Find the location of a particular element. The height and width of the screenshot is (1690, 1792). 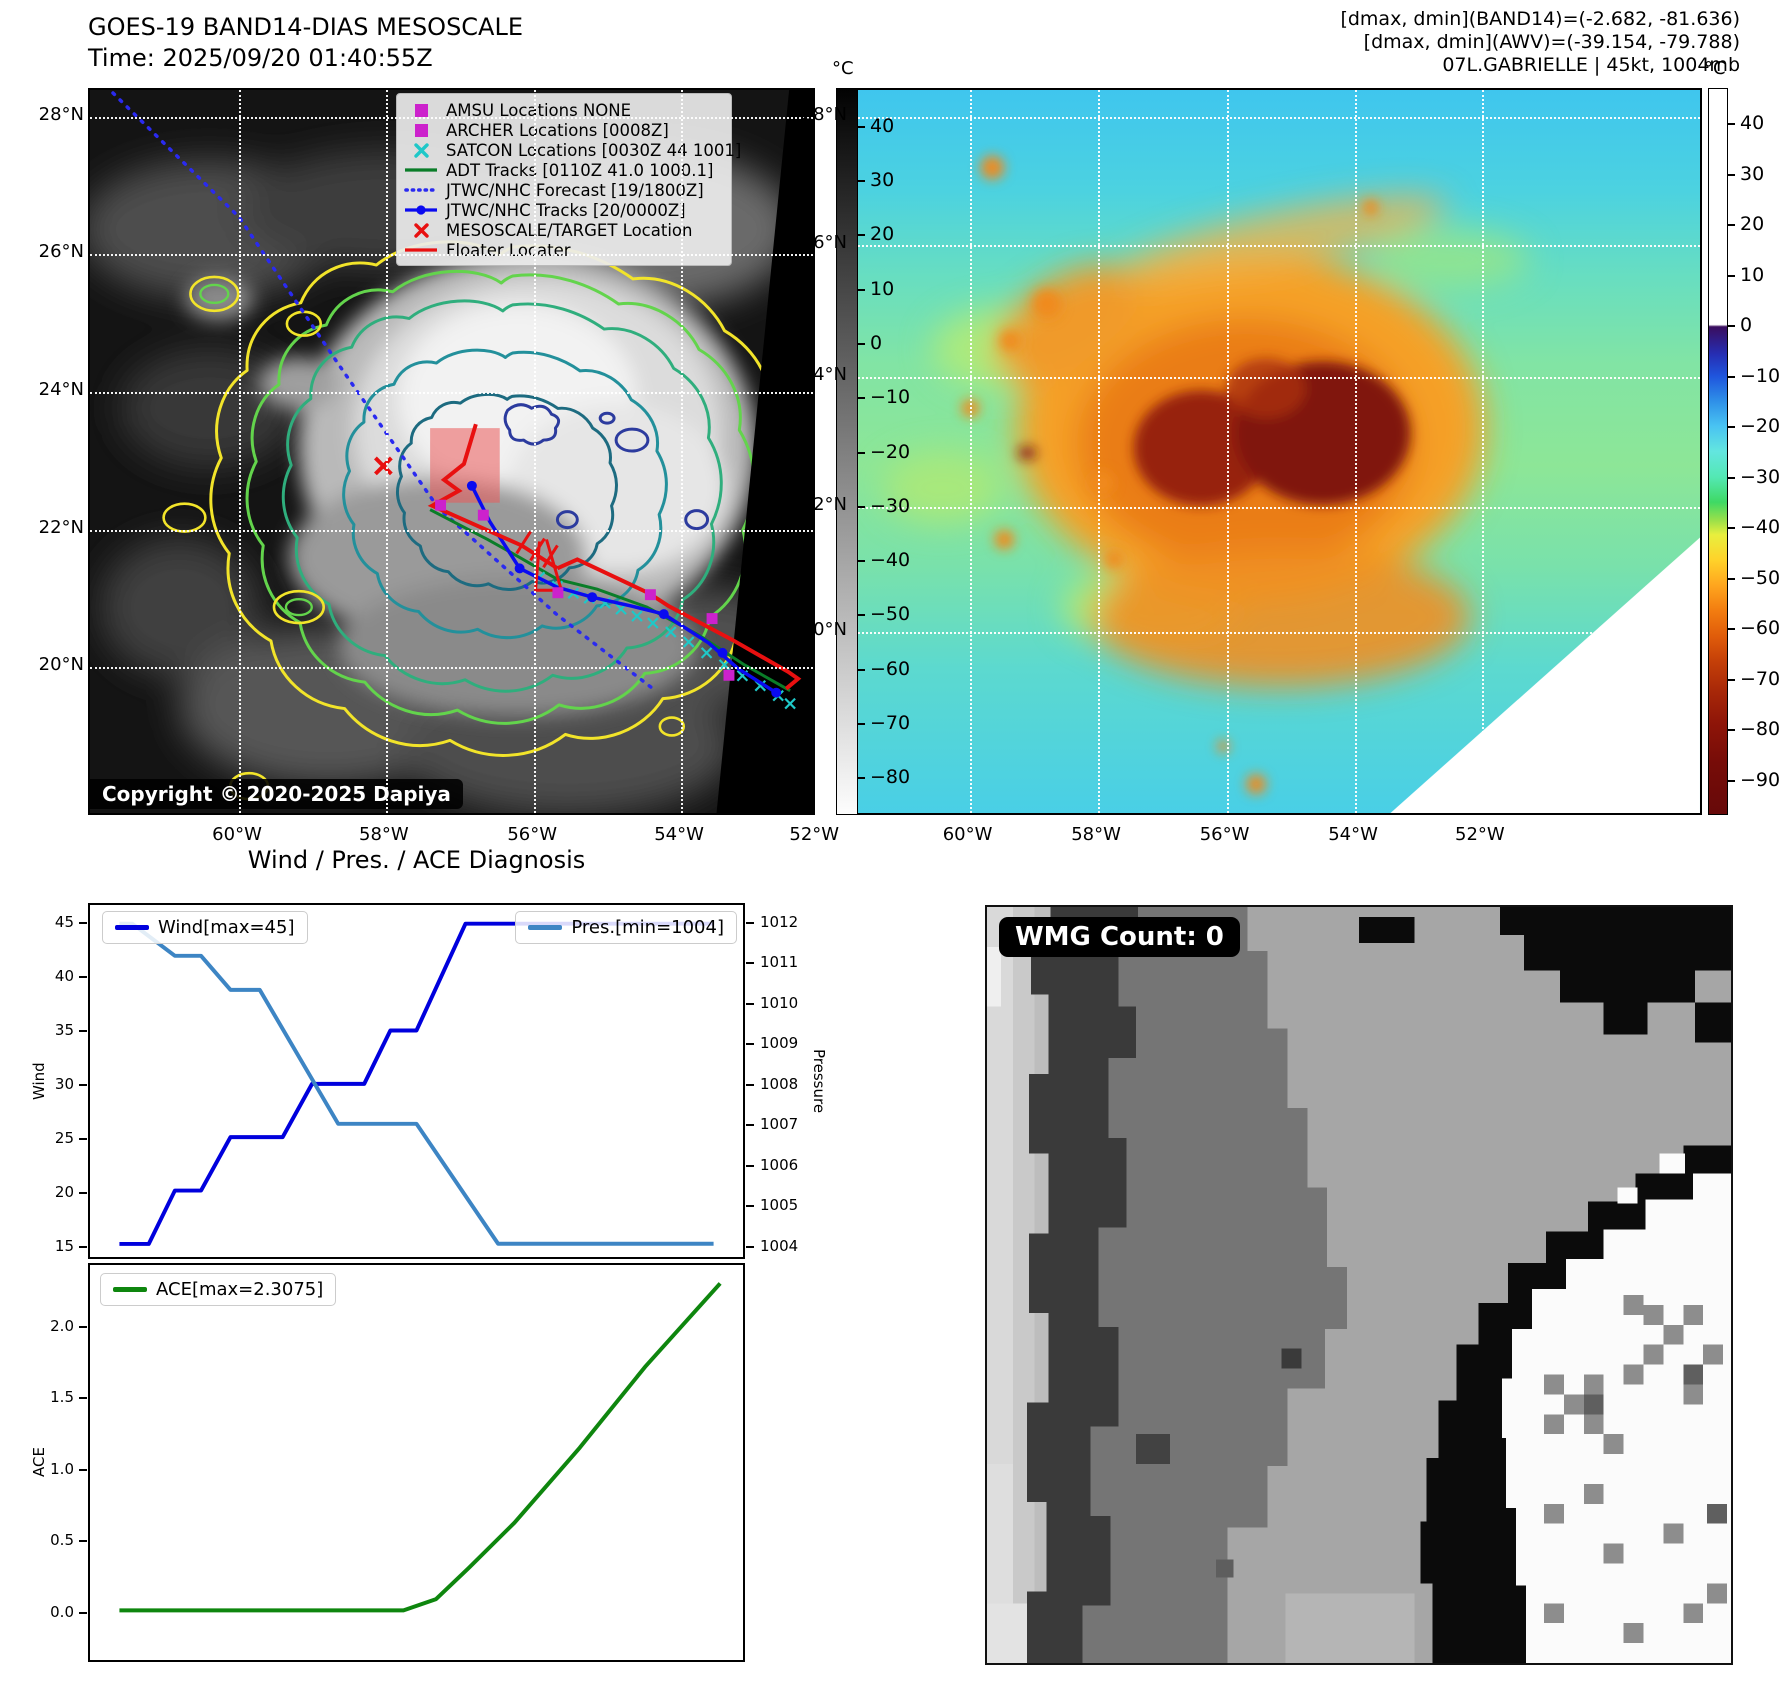

wind-legend-label: Wind[max=45] is located at coordinates (226, 927).